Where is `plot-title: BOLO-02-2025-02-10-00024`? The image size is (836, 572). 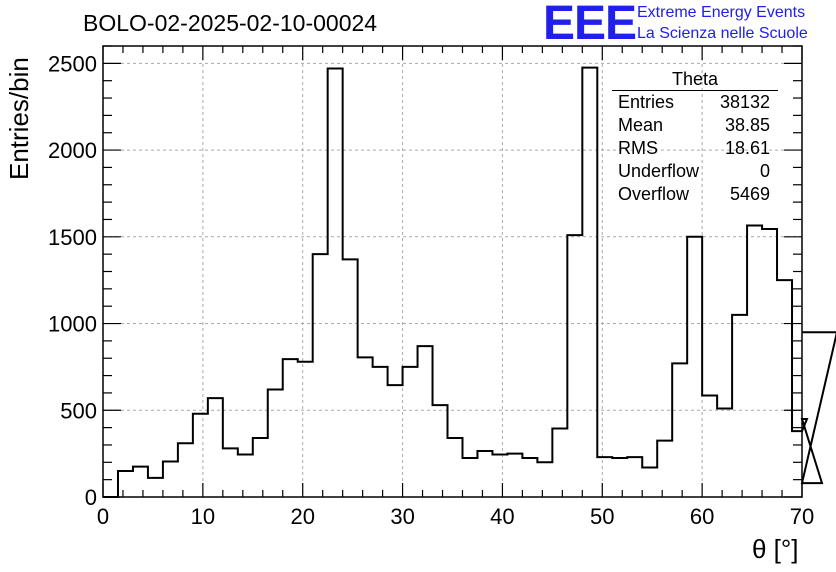
plot-title: BOLO-02-2025-02-10-00024 is located at coordinates (230, 23).